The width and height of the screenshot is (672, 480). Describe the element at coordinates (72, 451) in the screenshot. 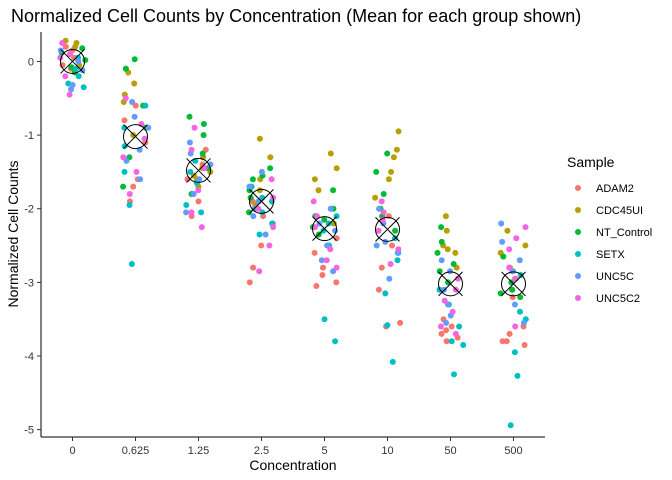

I see `x-tick-label: 0` at that location.